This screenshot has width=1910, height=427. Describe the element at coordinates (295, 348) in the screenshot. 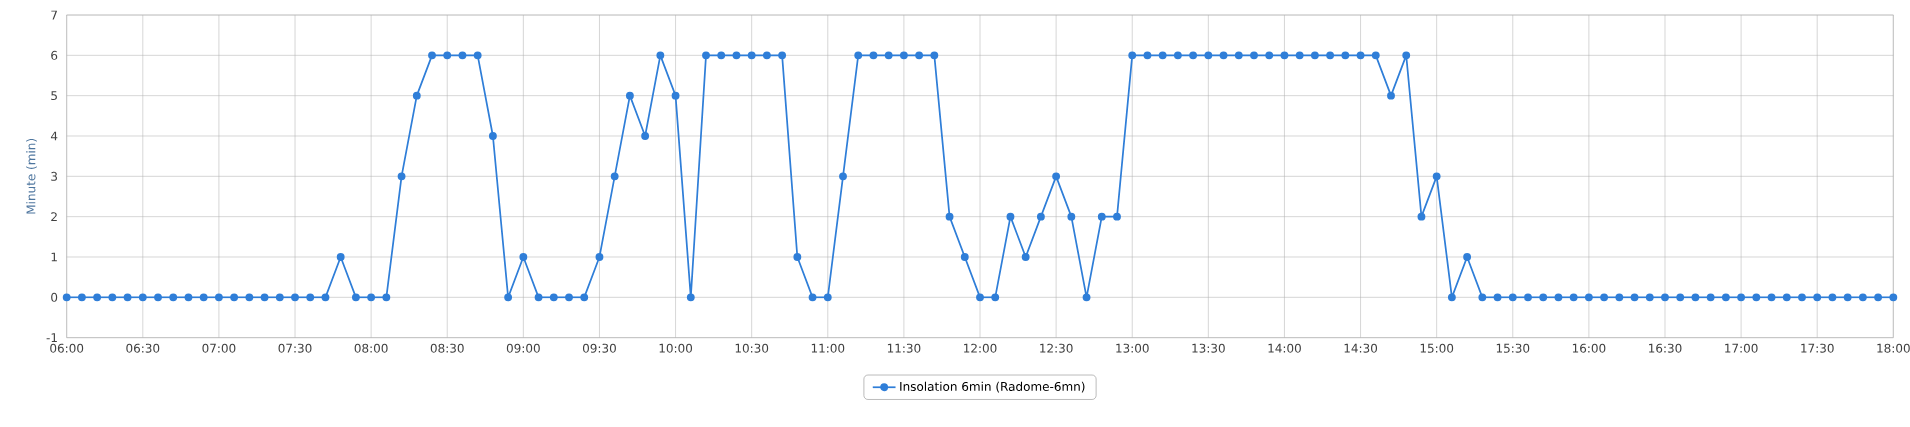

I see `x-tick-label: 07:30` at that location.